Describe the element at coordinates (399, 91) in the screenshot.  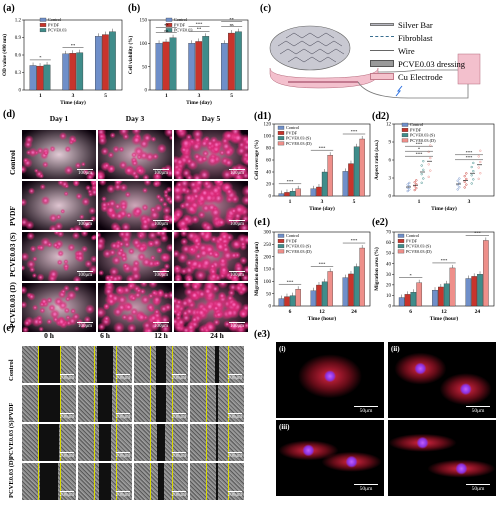
I see `lightning-icon` at that location.